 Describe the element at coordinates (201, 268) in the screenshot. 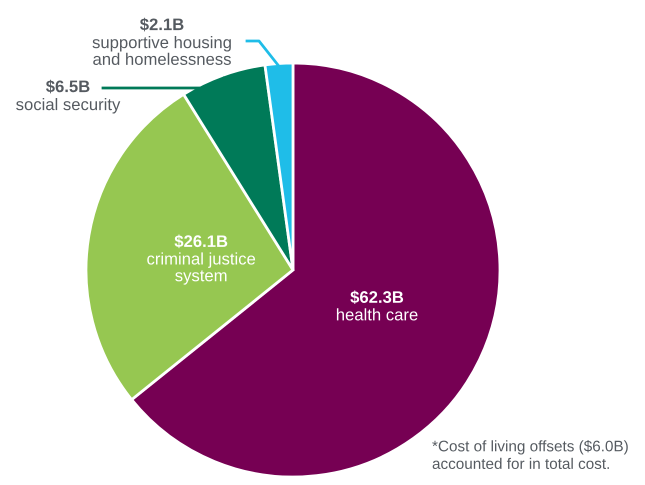

I see `slice-label: criminal justice system` at that location.